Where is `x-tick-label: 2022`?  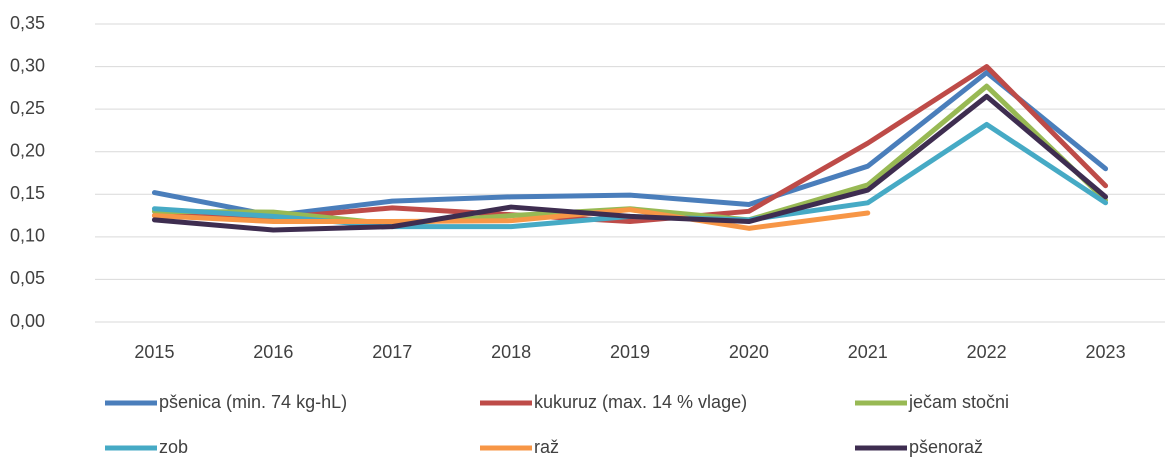
x-tick-label: 2022 is located at coordinates (987, 352).